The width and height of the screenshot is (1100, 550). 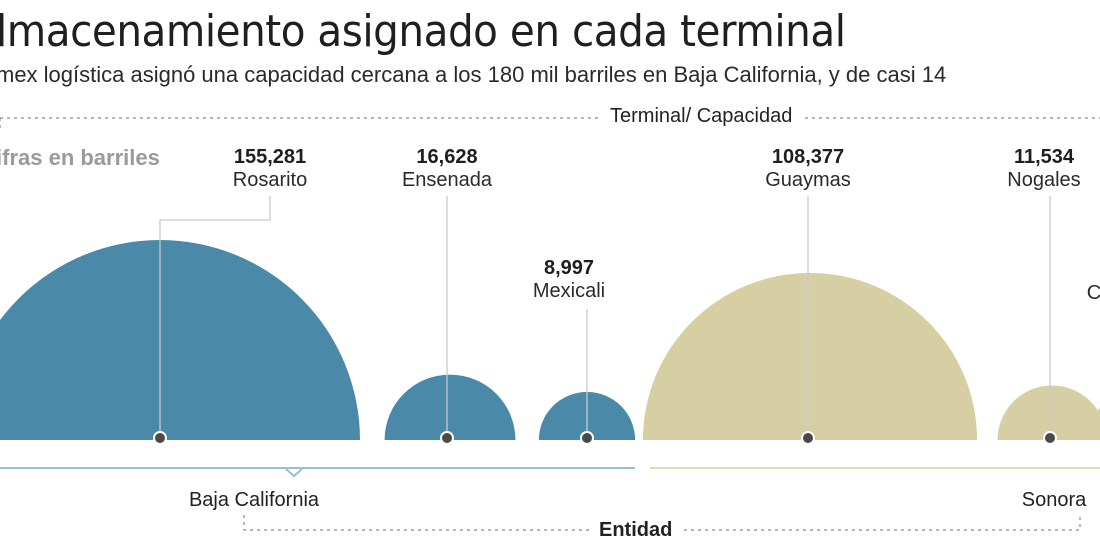 What do you see at coordinates (294, 473) in the screenshot?
I see `baseline-marker-baja-california` at bounding box center [294, 473].